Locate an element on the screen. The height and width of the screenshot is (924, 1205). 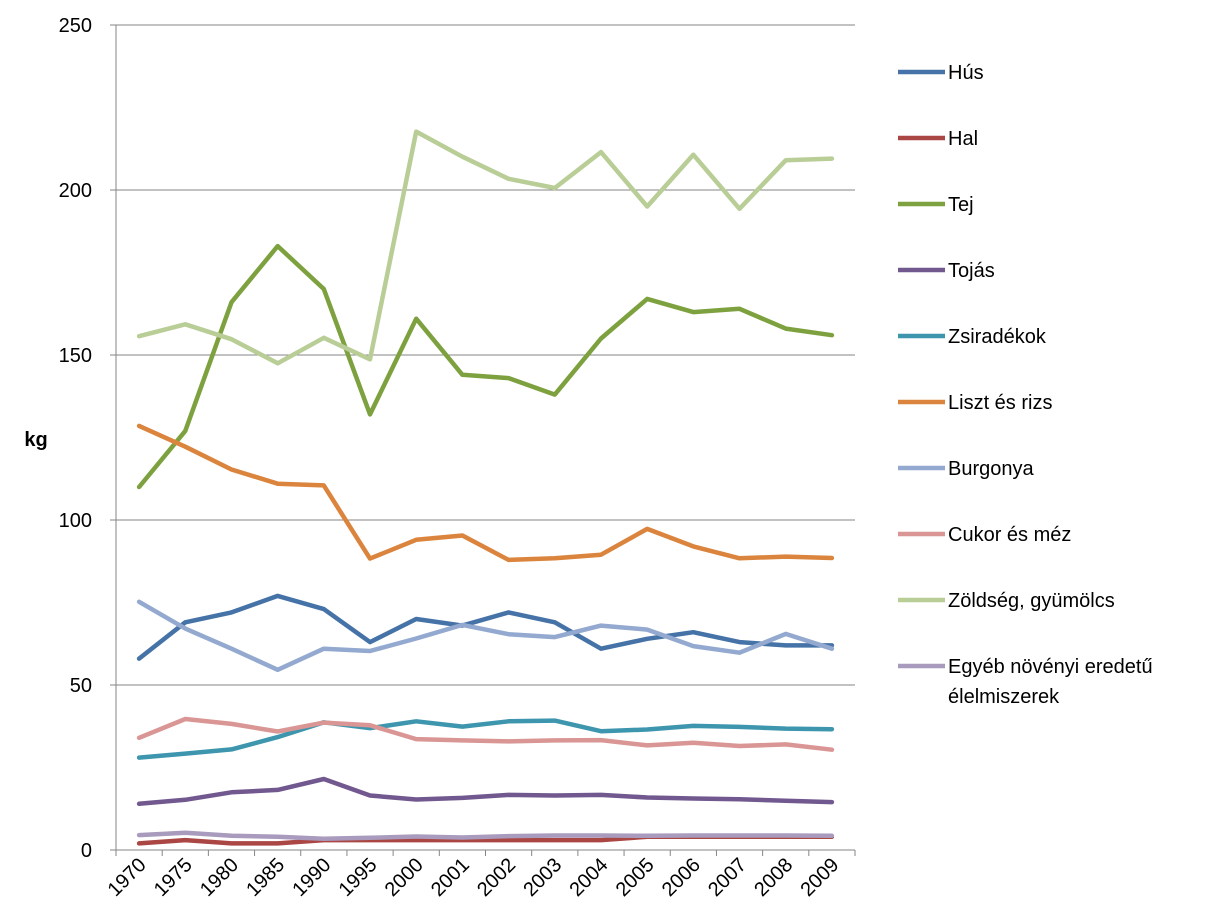
legend-item-9: Zöldség, gyümölcs is located at coordinates (1006, 601).